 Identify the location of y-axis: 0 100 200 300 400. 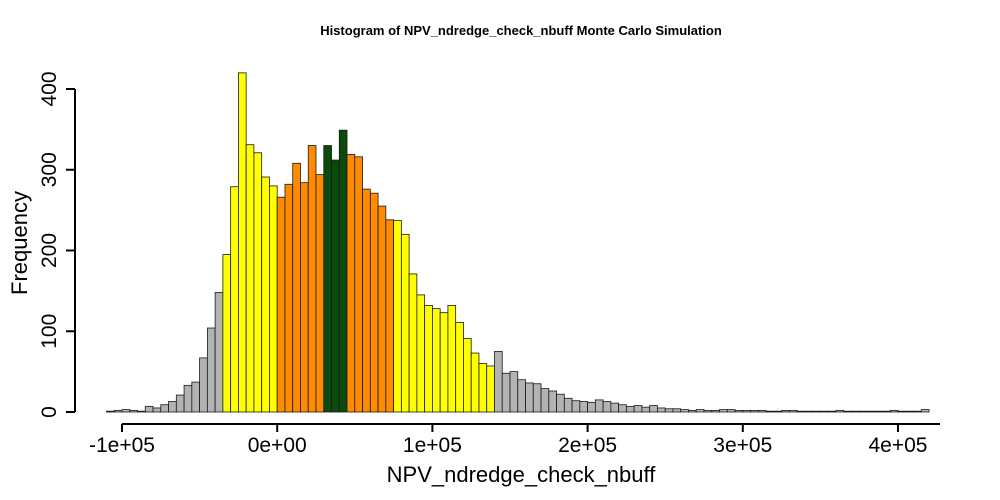
(57, 244).